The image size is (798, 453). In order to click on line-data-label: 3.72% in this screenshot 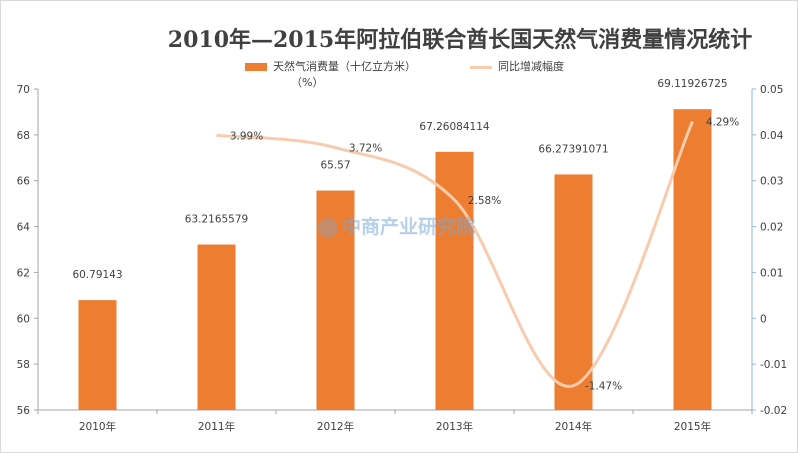, I will do `click(365, 149)`.